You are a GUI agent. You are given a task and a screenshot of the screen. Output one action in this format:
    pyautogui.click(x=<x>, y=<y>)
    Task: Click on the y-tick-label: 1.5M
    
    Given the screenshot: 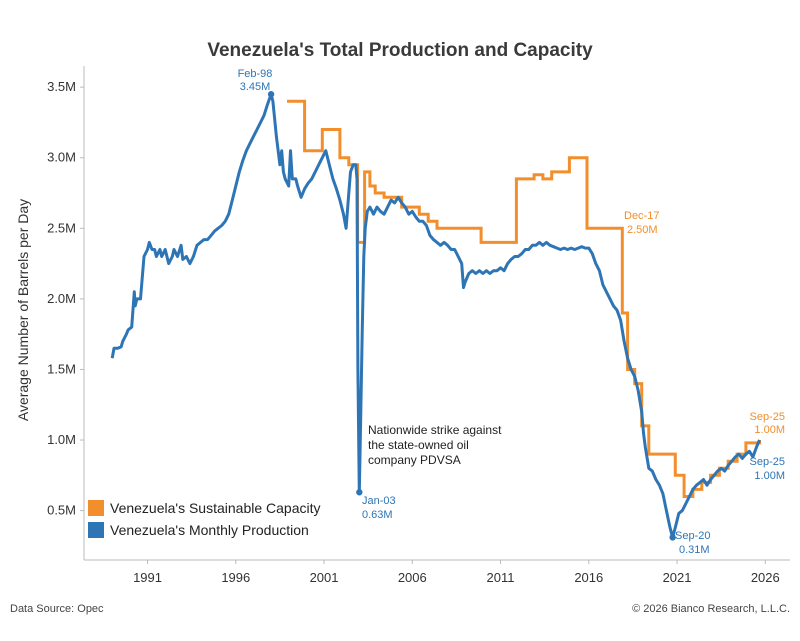 What is the action you would take?
    pyautogui.click(x=61, y=368)
    